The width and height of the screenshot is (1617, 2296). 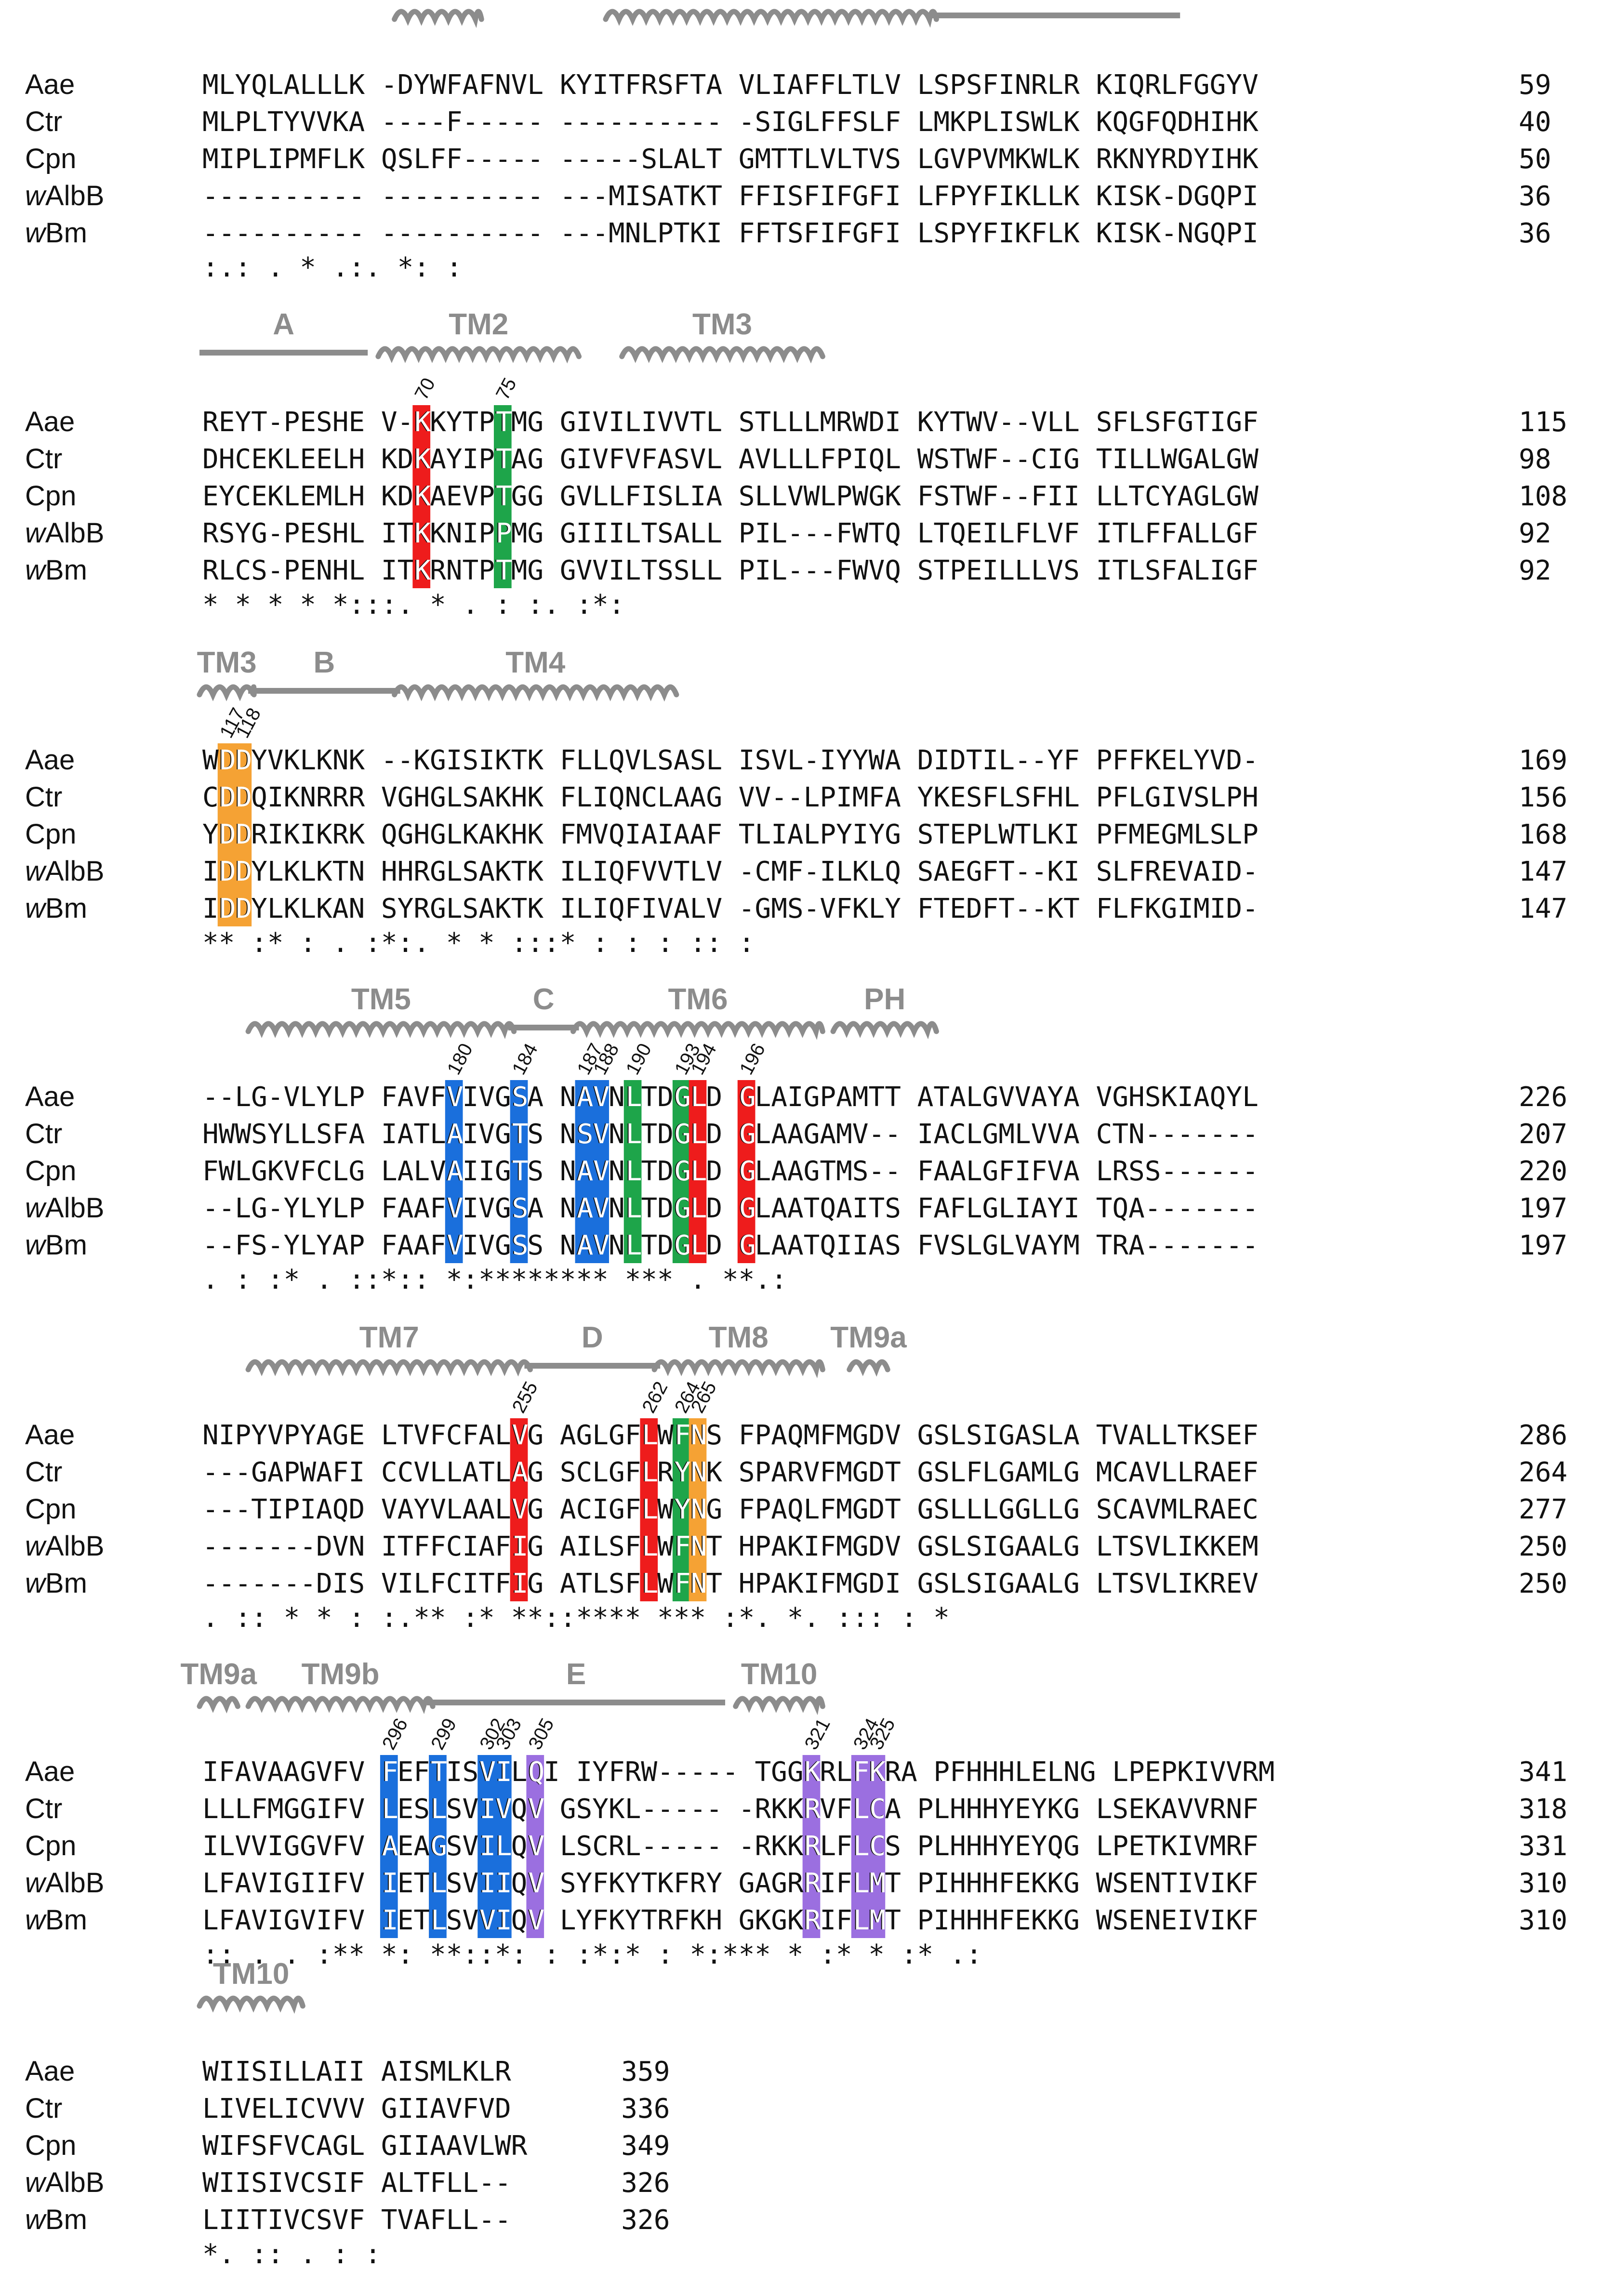 I want to click on residue-end-number: 168, so click(x=1543, y=835).